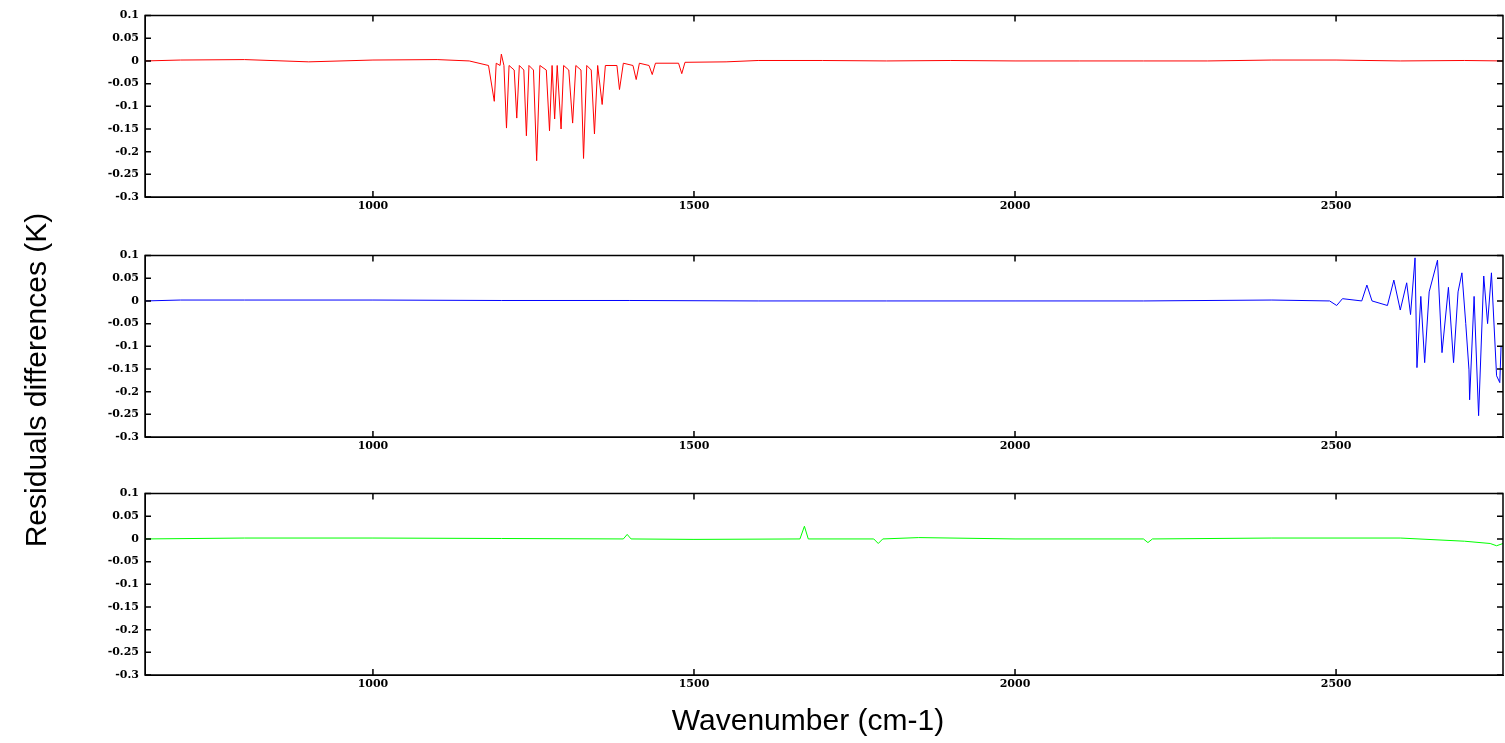  What do you see at coordinates (36, 380) in the screenshot?
I see `y-axis-title: Residuals differences (K)` at bounding box center [36, 380].